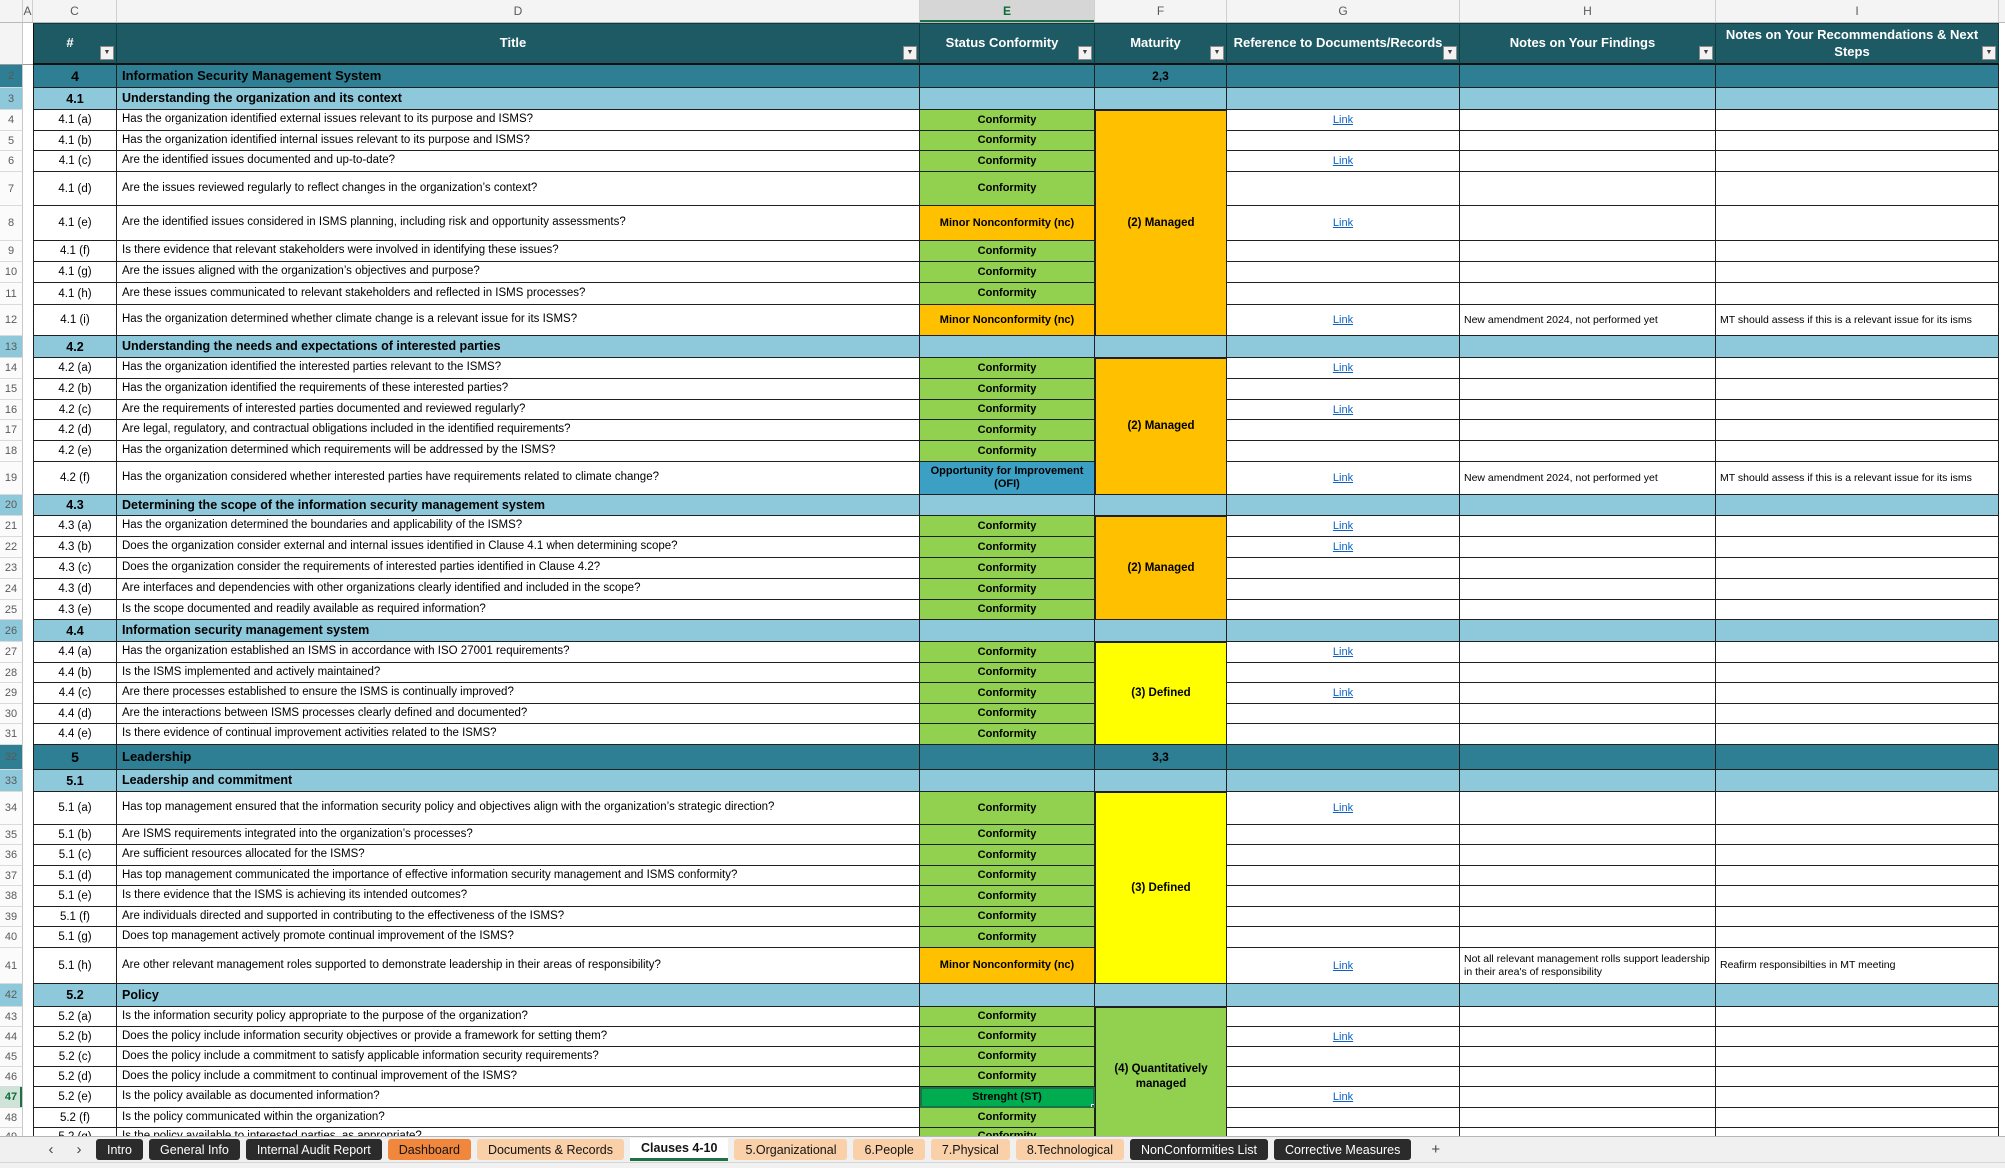  I want to click on status-cell: Opportunity for Improvement (OFI), so click(1007, 478).